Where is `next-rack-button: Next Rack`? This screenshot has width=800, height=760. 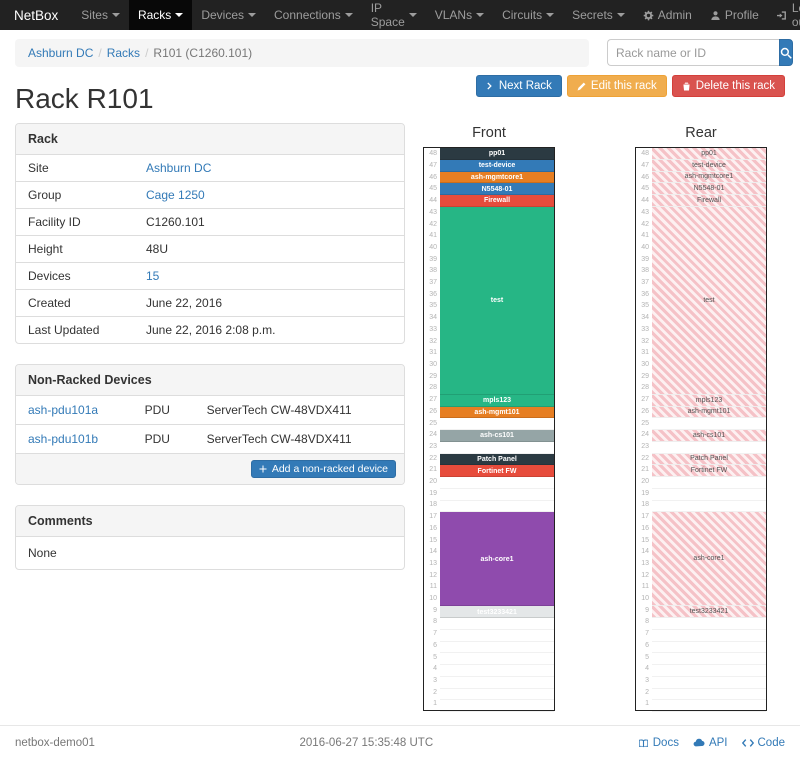 next-rack-button: Next Rack is located at coordinates (518, 86).